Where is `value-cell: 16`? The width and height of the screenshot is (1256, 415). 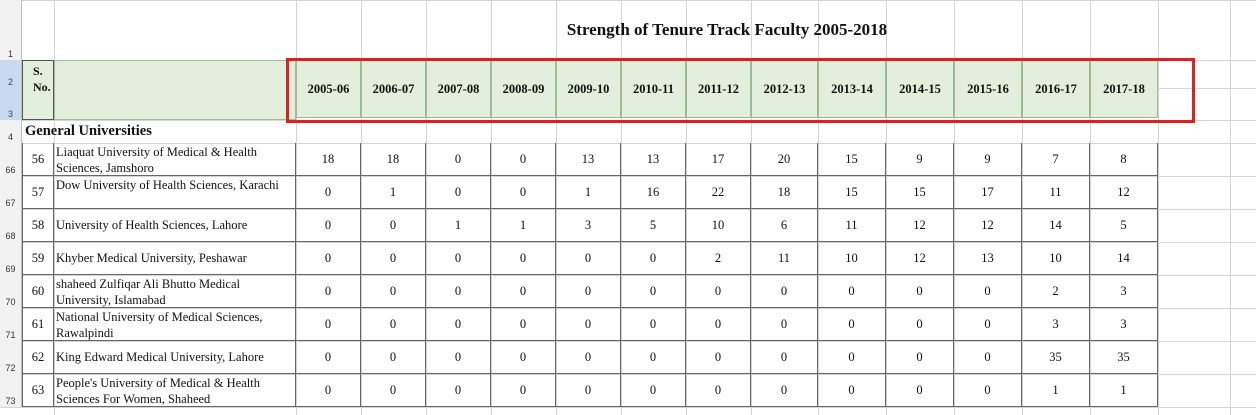
value-cell: 16 is located at coordinates (653, 192).